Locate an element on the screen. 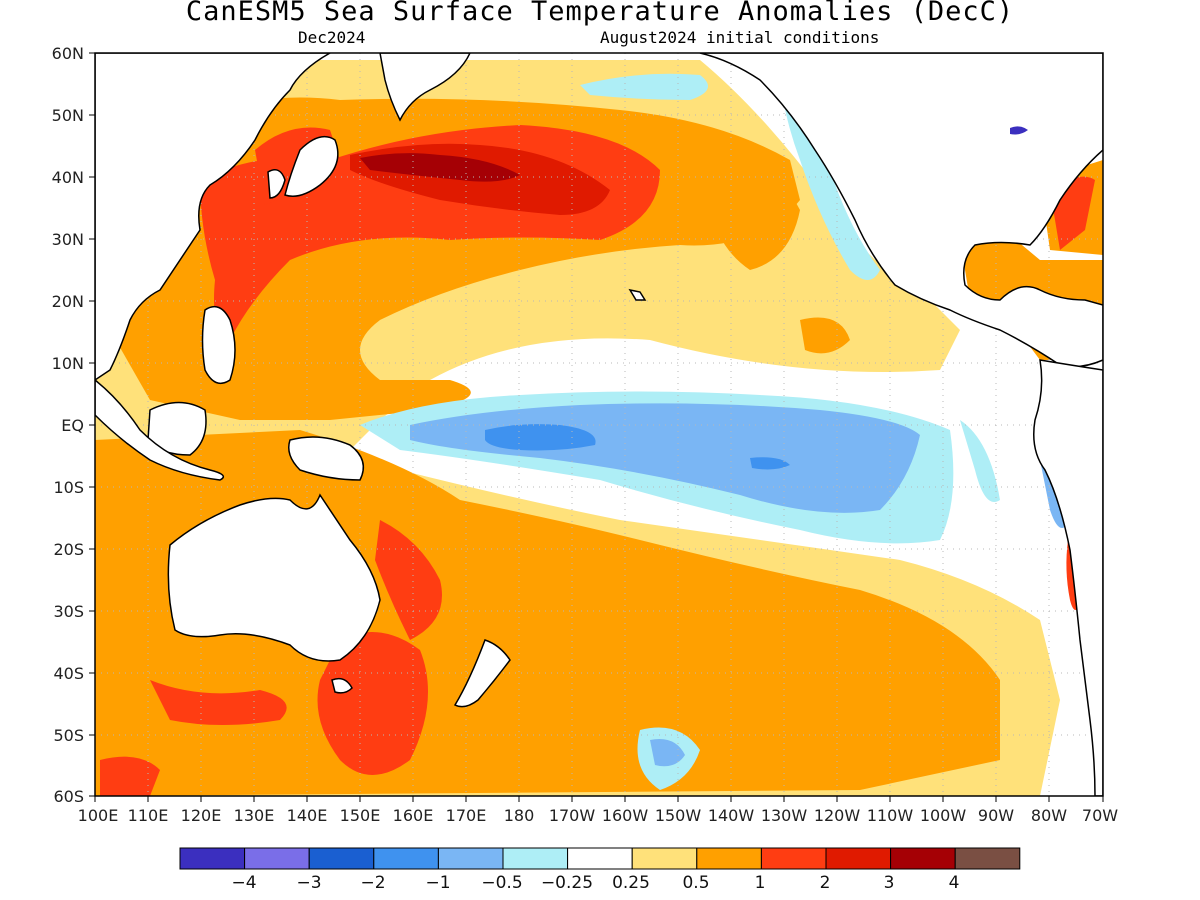 This screenshot has height=900, width=1200. land-asia is located at coordinates (213, 217).